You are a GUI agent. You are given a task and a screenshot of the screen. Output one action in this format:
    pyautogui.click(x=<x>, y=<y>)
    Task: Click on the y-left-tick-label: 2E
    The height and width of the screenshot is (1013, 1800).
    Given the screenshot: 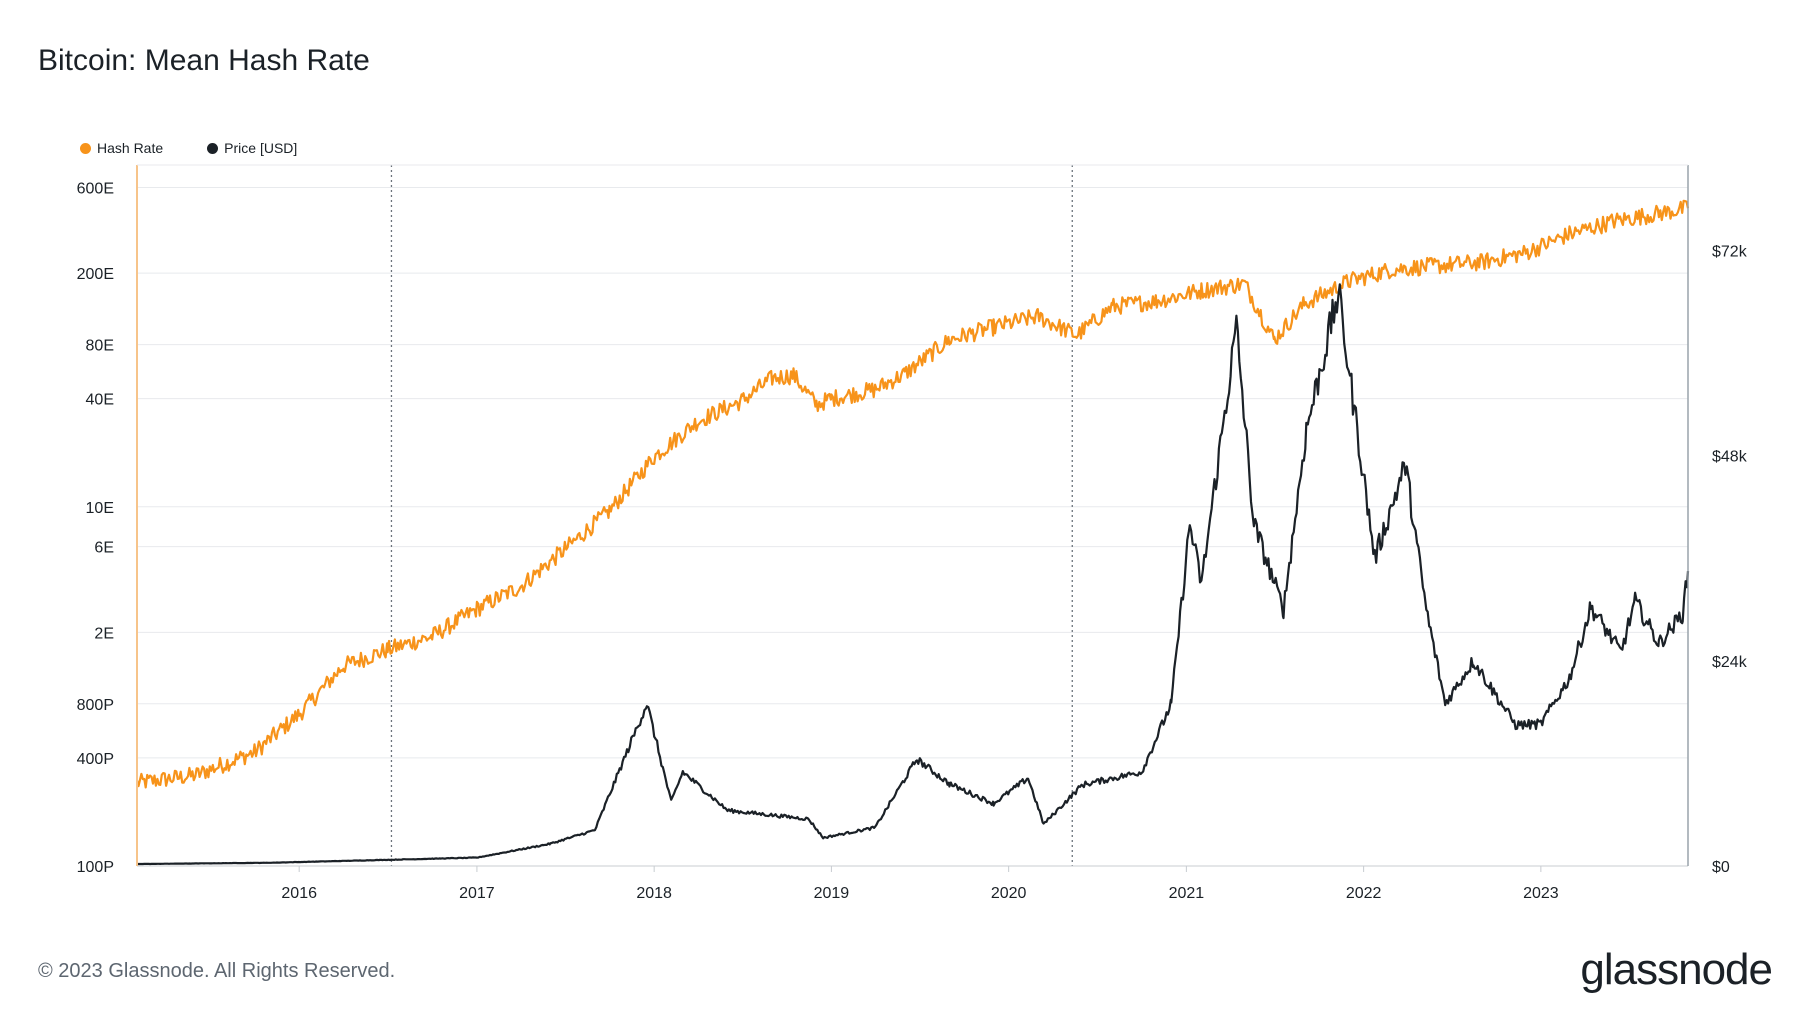 What is the action you would take?
    pyautogui.click(x=104, y=633)
    